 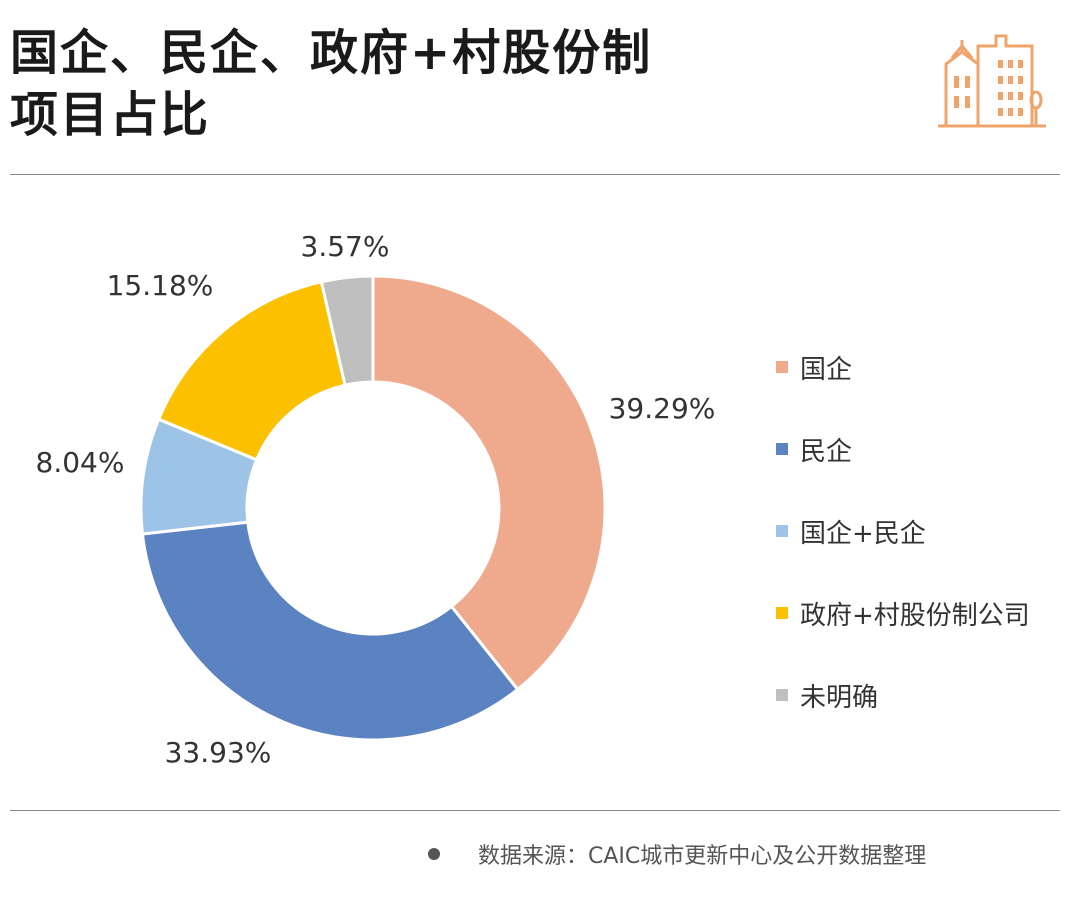 I want to click on source-note: 数据来源：CAIC城市更新中心及公开数据整理, so click(x=677, y=854).